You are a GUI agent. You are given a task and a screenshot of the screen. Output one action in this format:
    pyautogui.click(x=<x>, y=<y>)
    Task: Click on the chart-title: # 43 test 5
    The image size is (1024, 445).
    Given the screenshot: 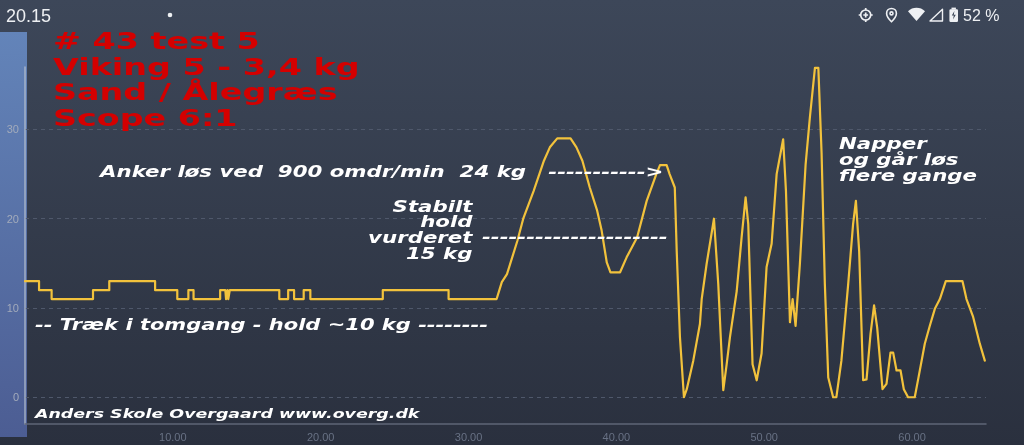 What is the action you would take?
    pyautogui.click(x=156, y=41)
    